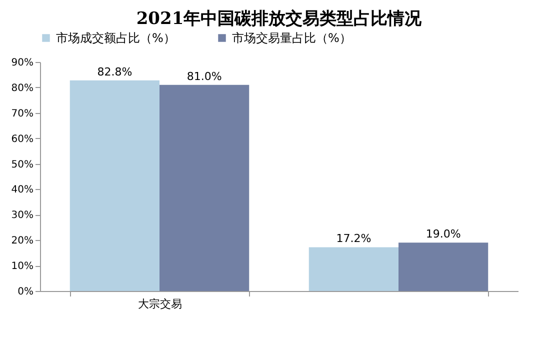 The image size is (538, 339). I want to click on x-tick-label: 大宗交易, so click(160, 304).